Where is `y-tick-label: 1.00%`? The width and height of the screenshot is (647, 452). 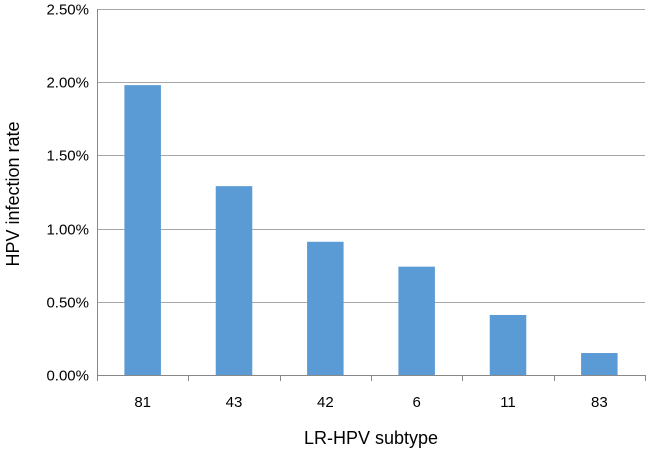
y-tick-label: 1.00% is located at coordinates (67, 230).